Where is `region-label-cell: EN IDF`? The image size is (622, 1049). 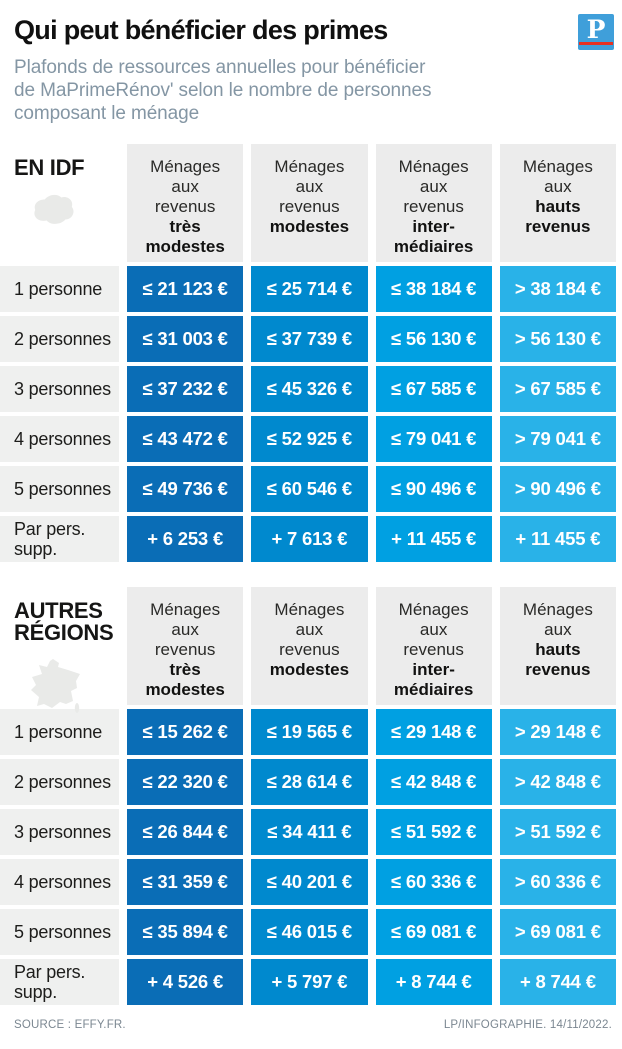 region-label-cell: EN IDF is located at coordinates (59, 203).